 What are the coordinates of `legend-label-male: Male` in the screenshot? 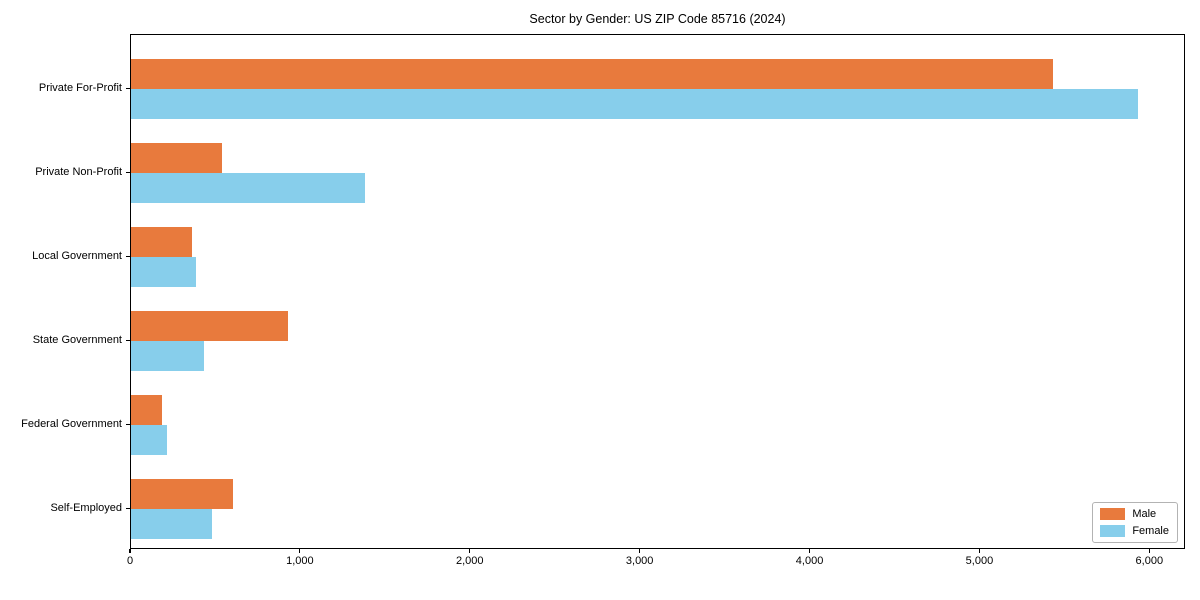 It's located at (1144, 514).